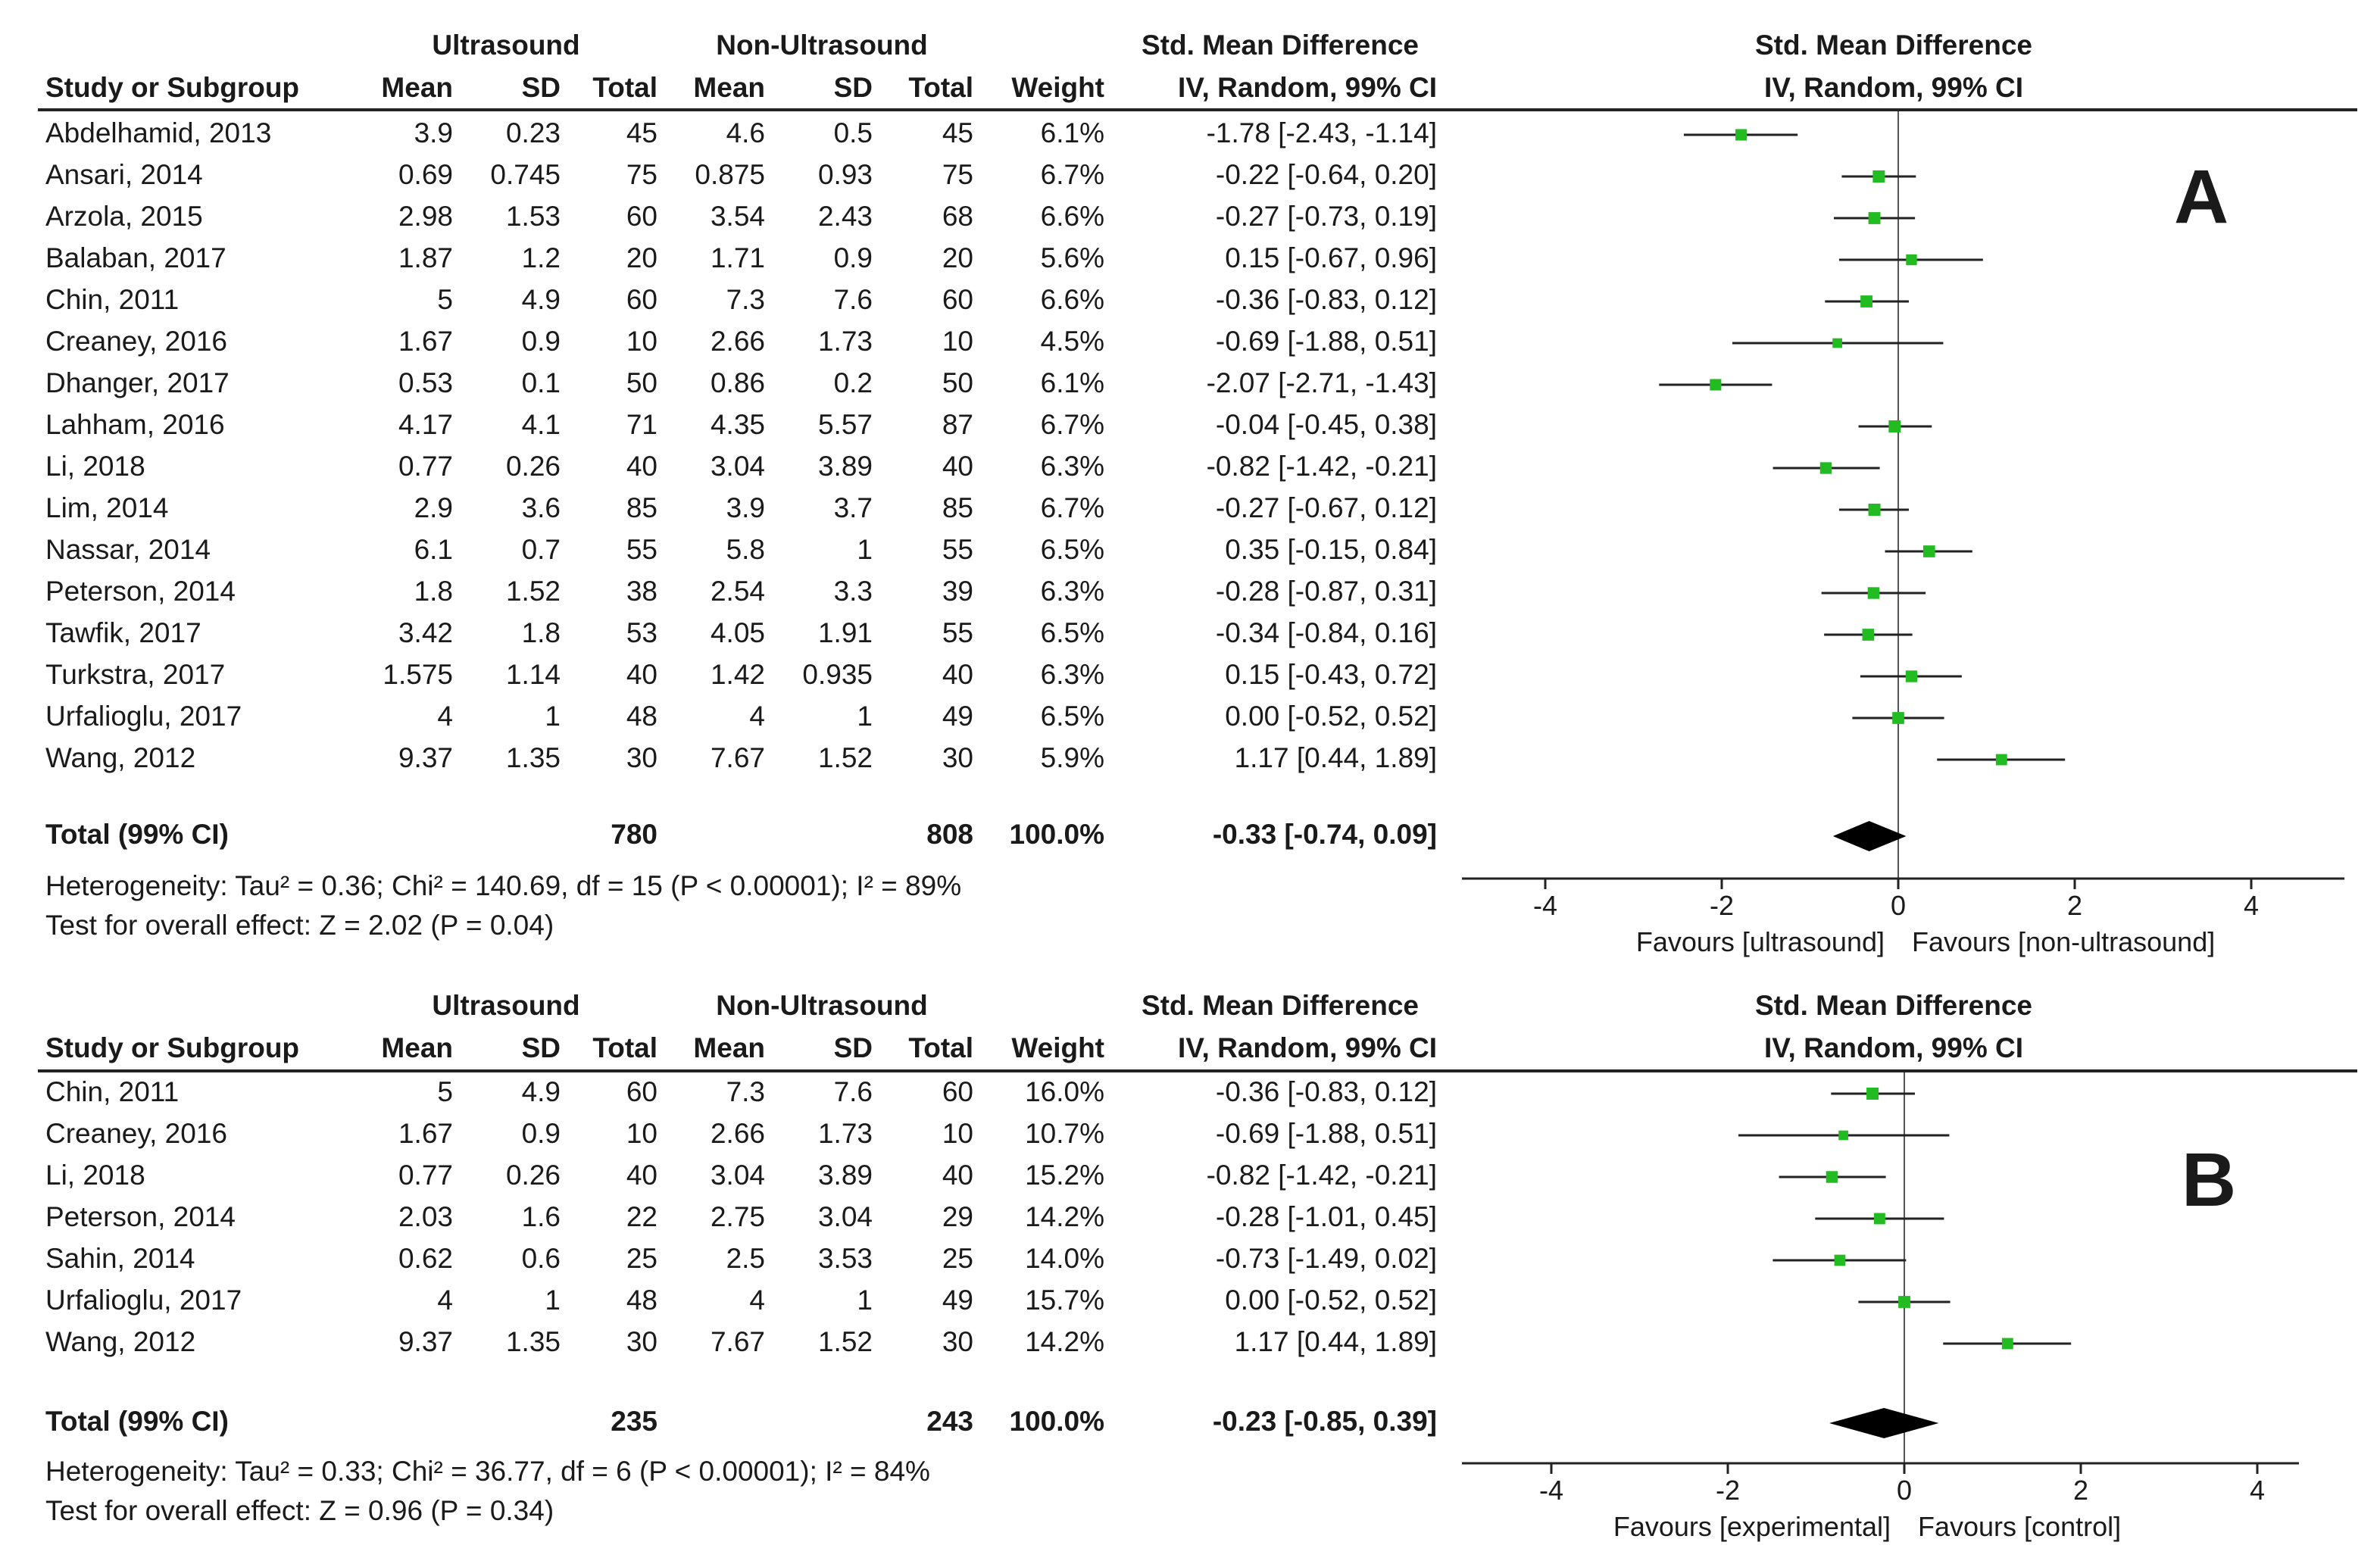 The image size is (2380, 1564). Describe the element at coordinates (641, 1091) in the screenshot. I see `total1-cell: 60` at that location.